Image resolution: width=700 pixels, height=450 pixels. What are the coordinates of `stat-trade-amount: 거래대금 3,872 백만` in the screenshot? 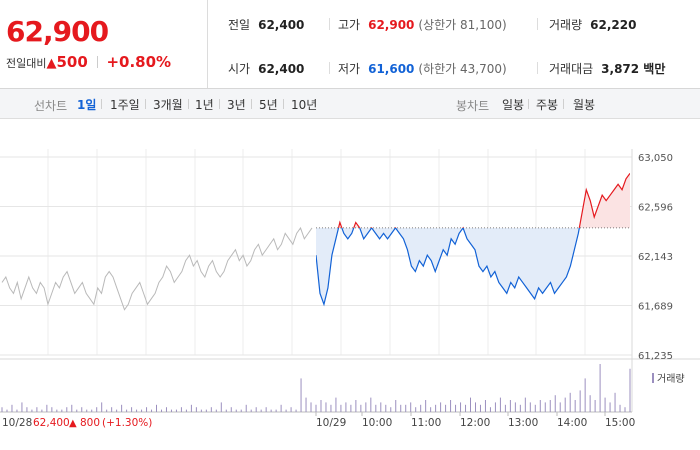 It's located at (607, 68).